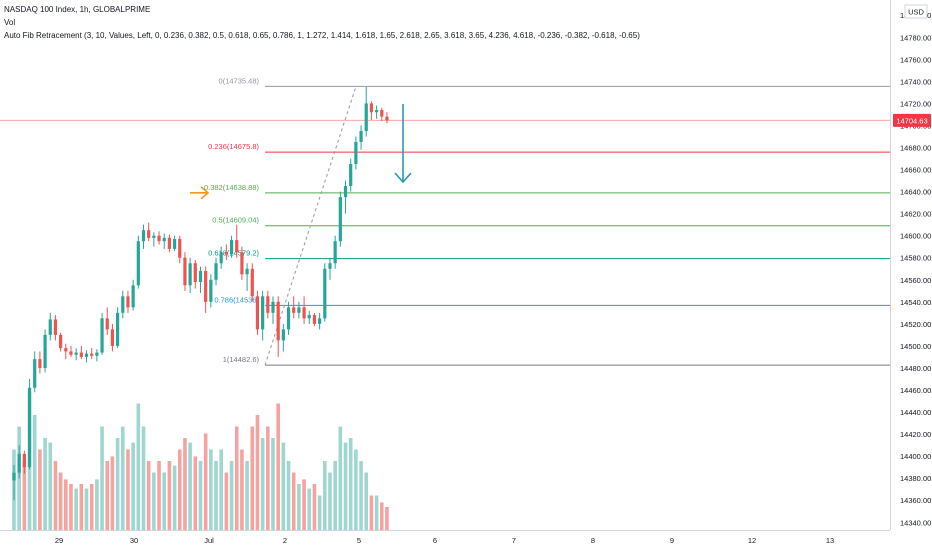 This screenshot has height=555, width=932. Describe the element at coordinates (915, 170) in the screenshot. I see `price-tick-label: 14660.00` at that location.